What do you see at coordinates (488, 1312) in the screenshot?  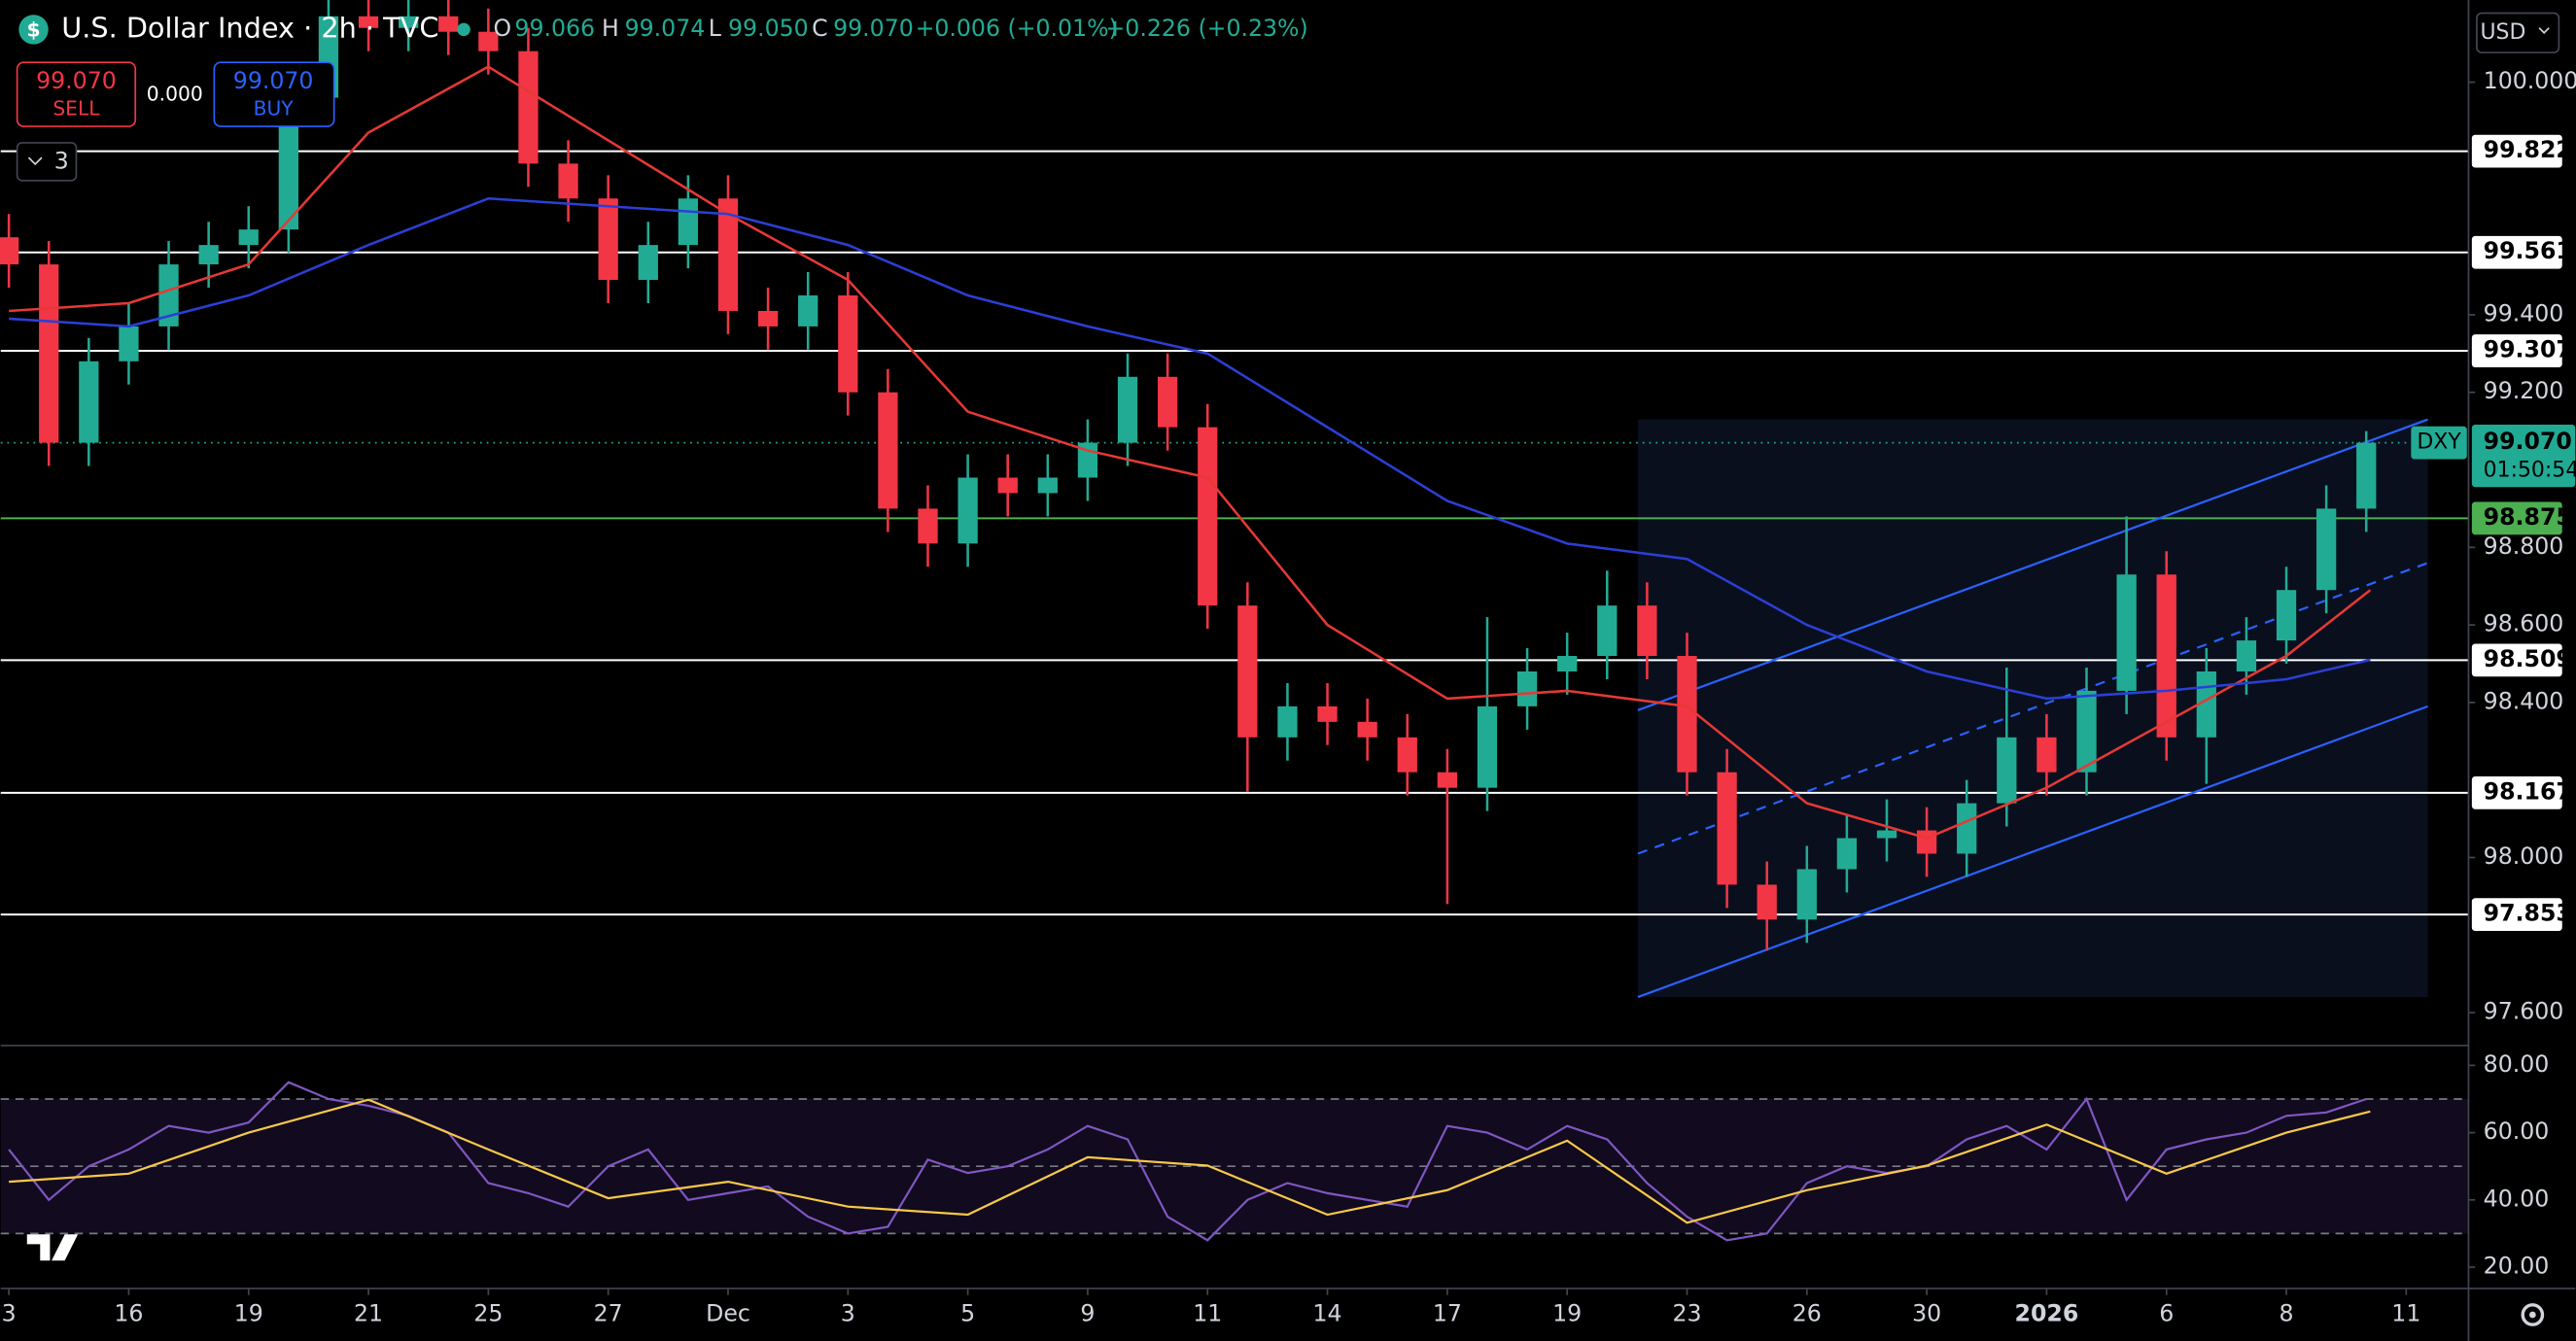 I see `x-tick-label: 25` at bounding box center [488, 1312].